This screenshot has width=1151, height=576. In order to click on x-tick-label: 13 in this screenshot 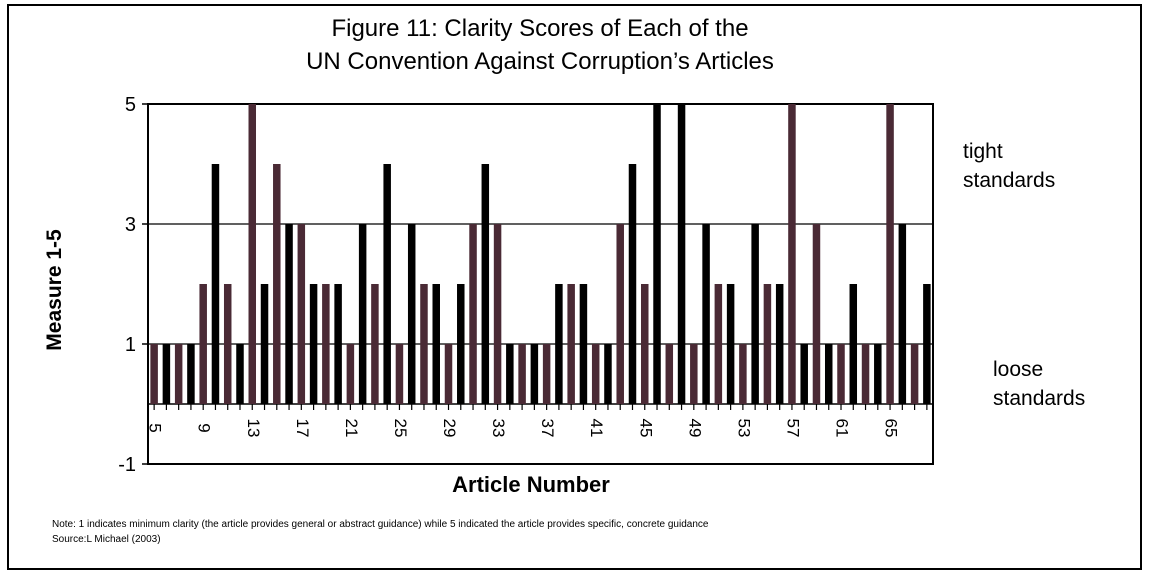, I will do `click(253, 428)`.